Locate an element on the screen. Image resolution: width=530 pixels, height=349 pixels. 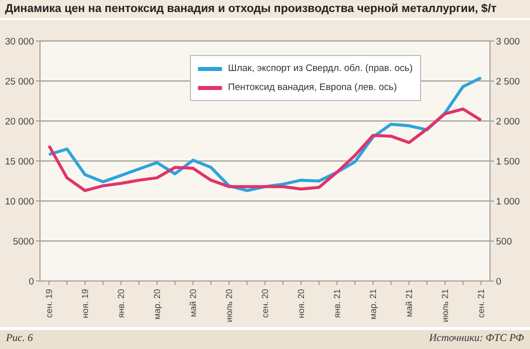
x-tick-label: май 20 is located at coordinates (193, 303).